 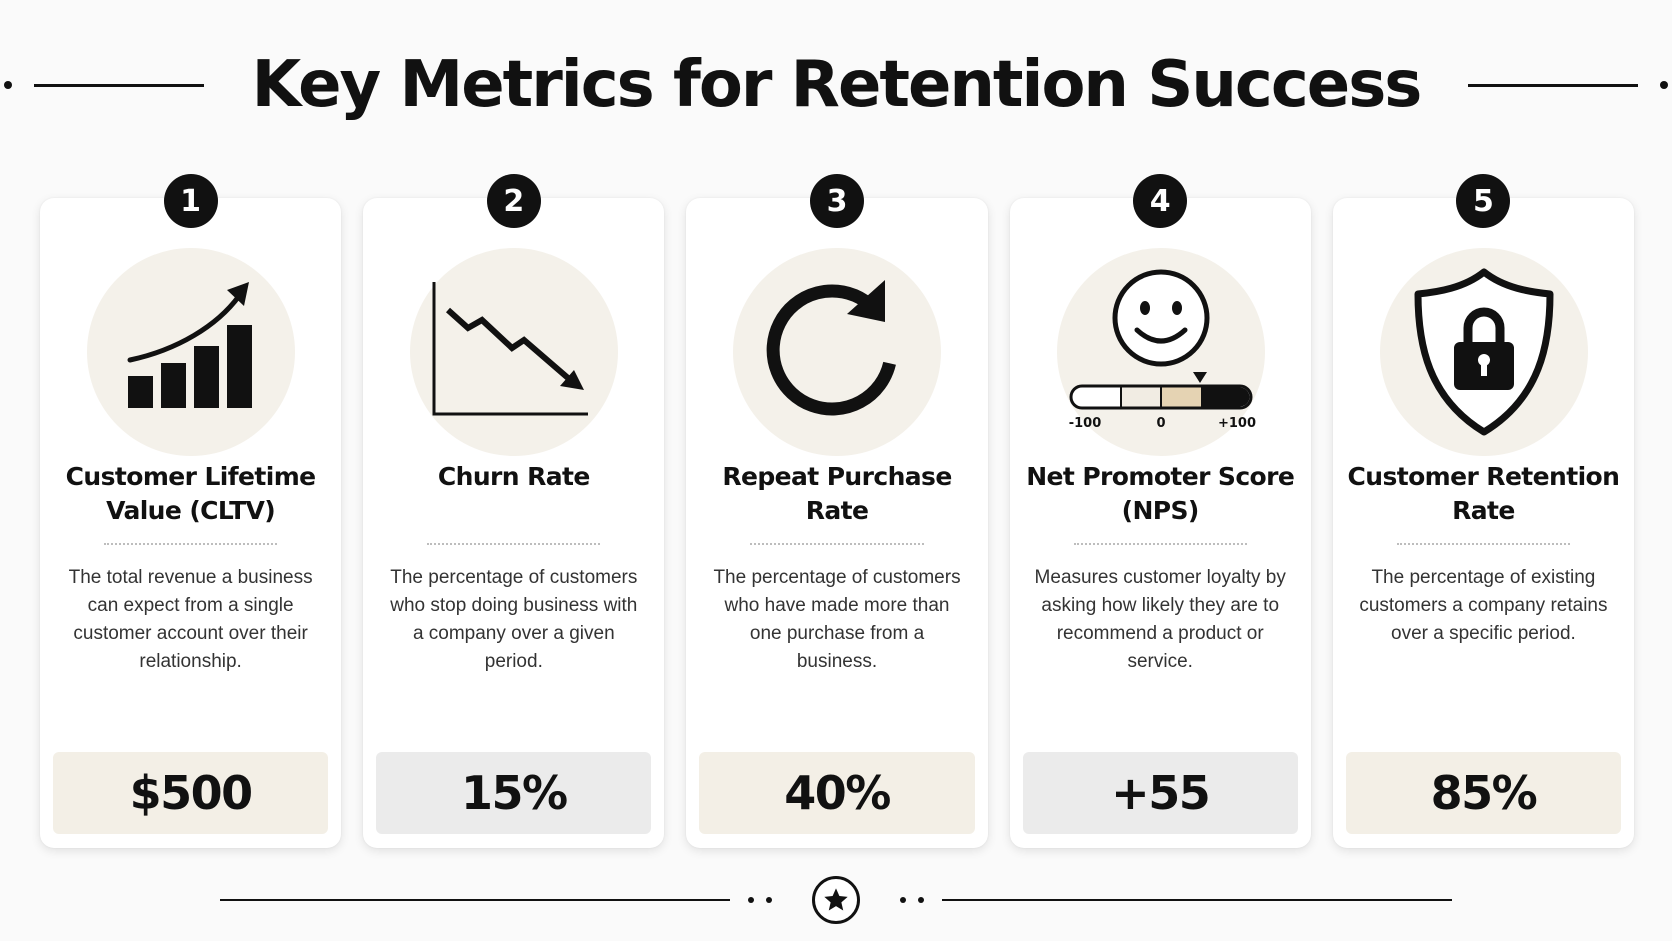 I want to click on step-badge: 3, so click(x=837, y=201).